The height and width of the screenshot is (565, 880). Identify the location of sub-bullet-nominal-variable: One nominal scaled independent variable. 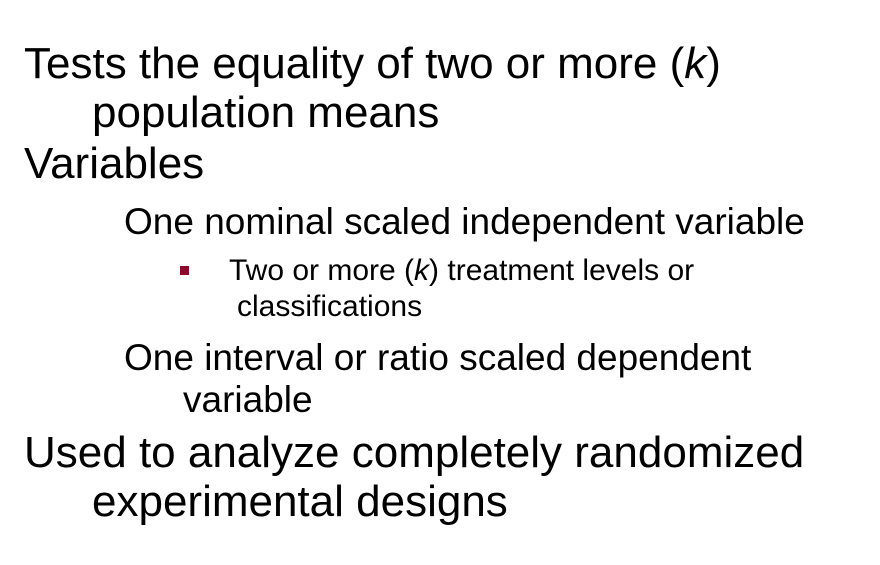
(464, 221).